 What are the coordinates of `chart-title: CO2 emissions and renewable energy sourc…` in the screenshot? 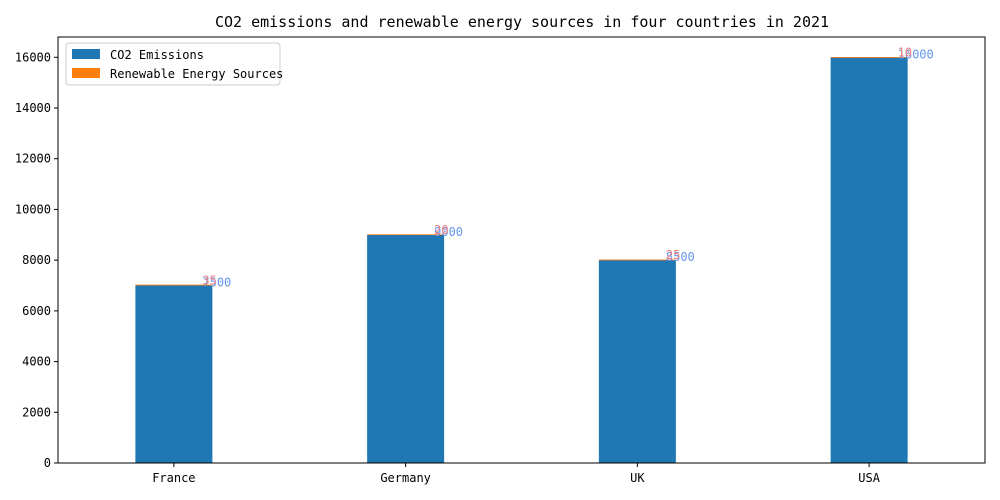 It's located at (522, 22).